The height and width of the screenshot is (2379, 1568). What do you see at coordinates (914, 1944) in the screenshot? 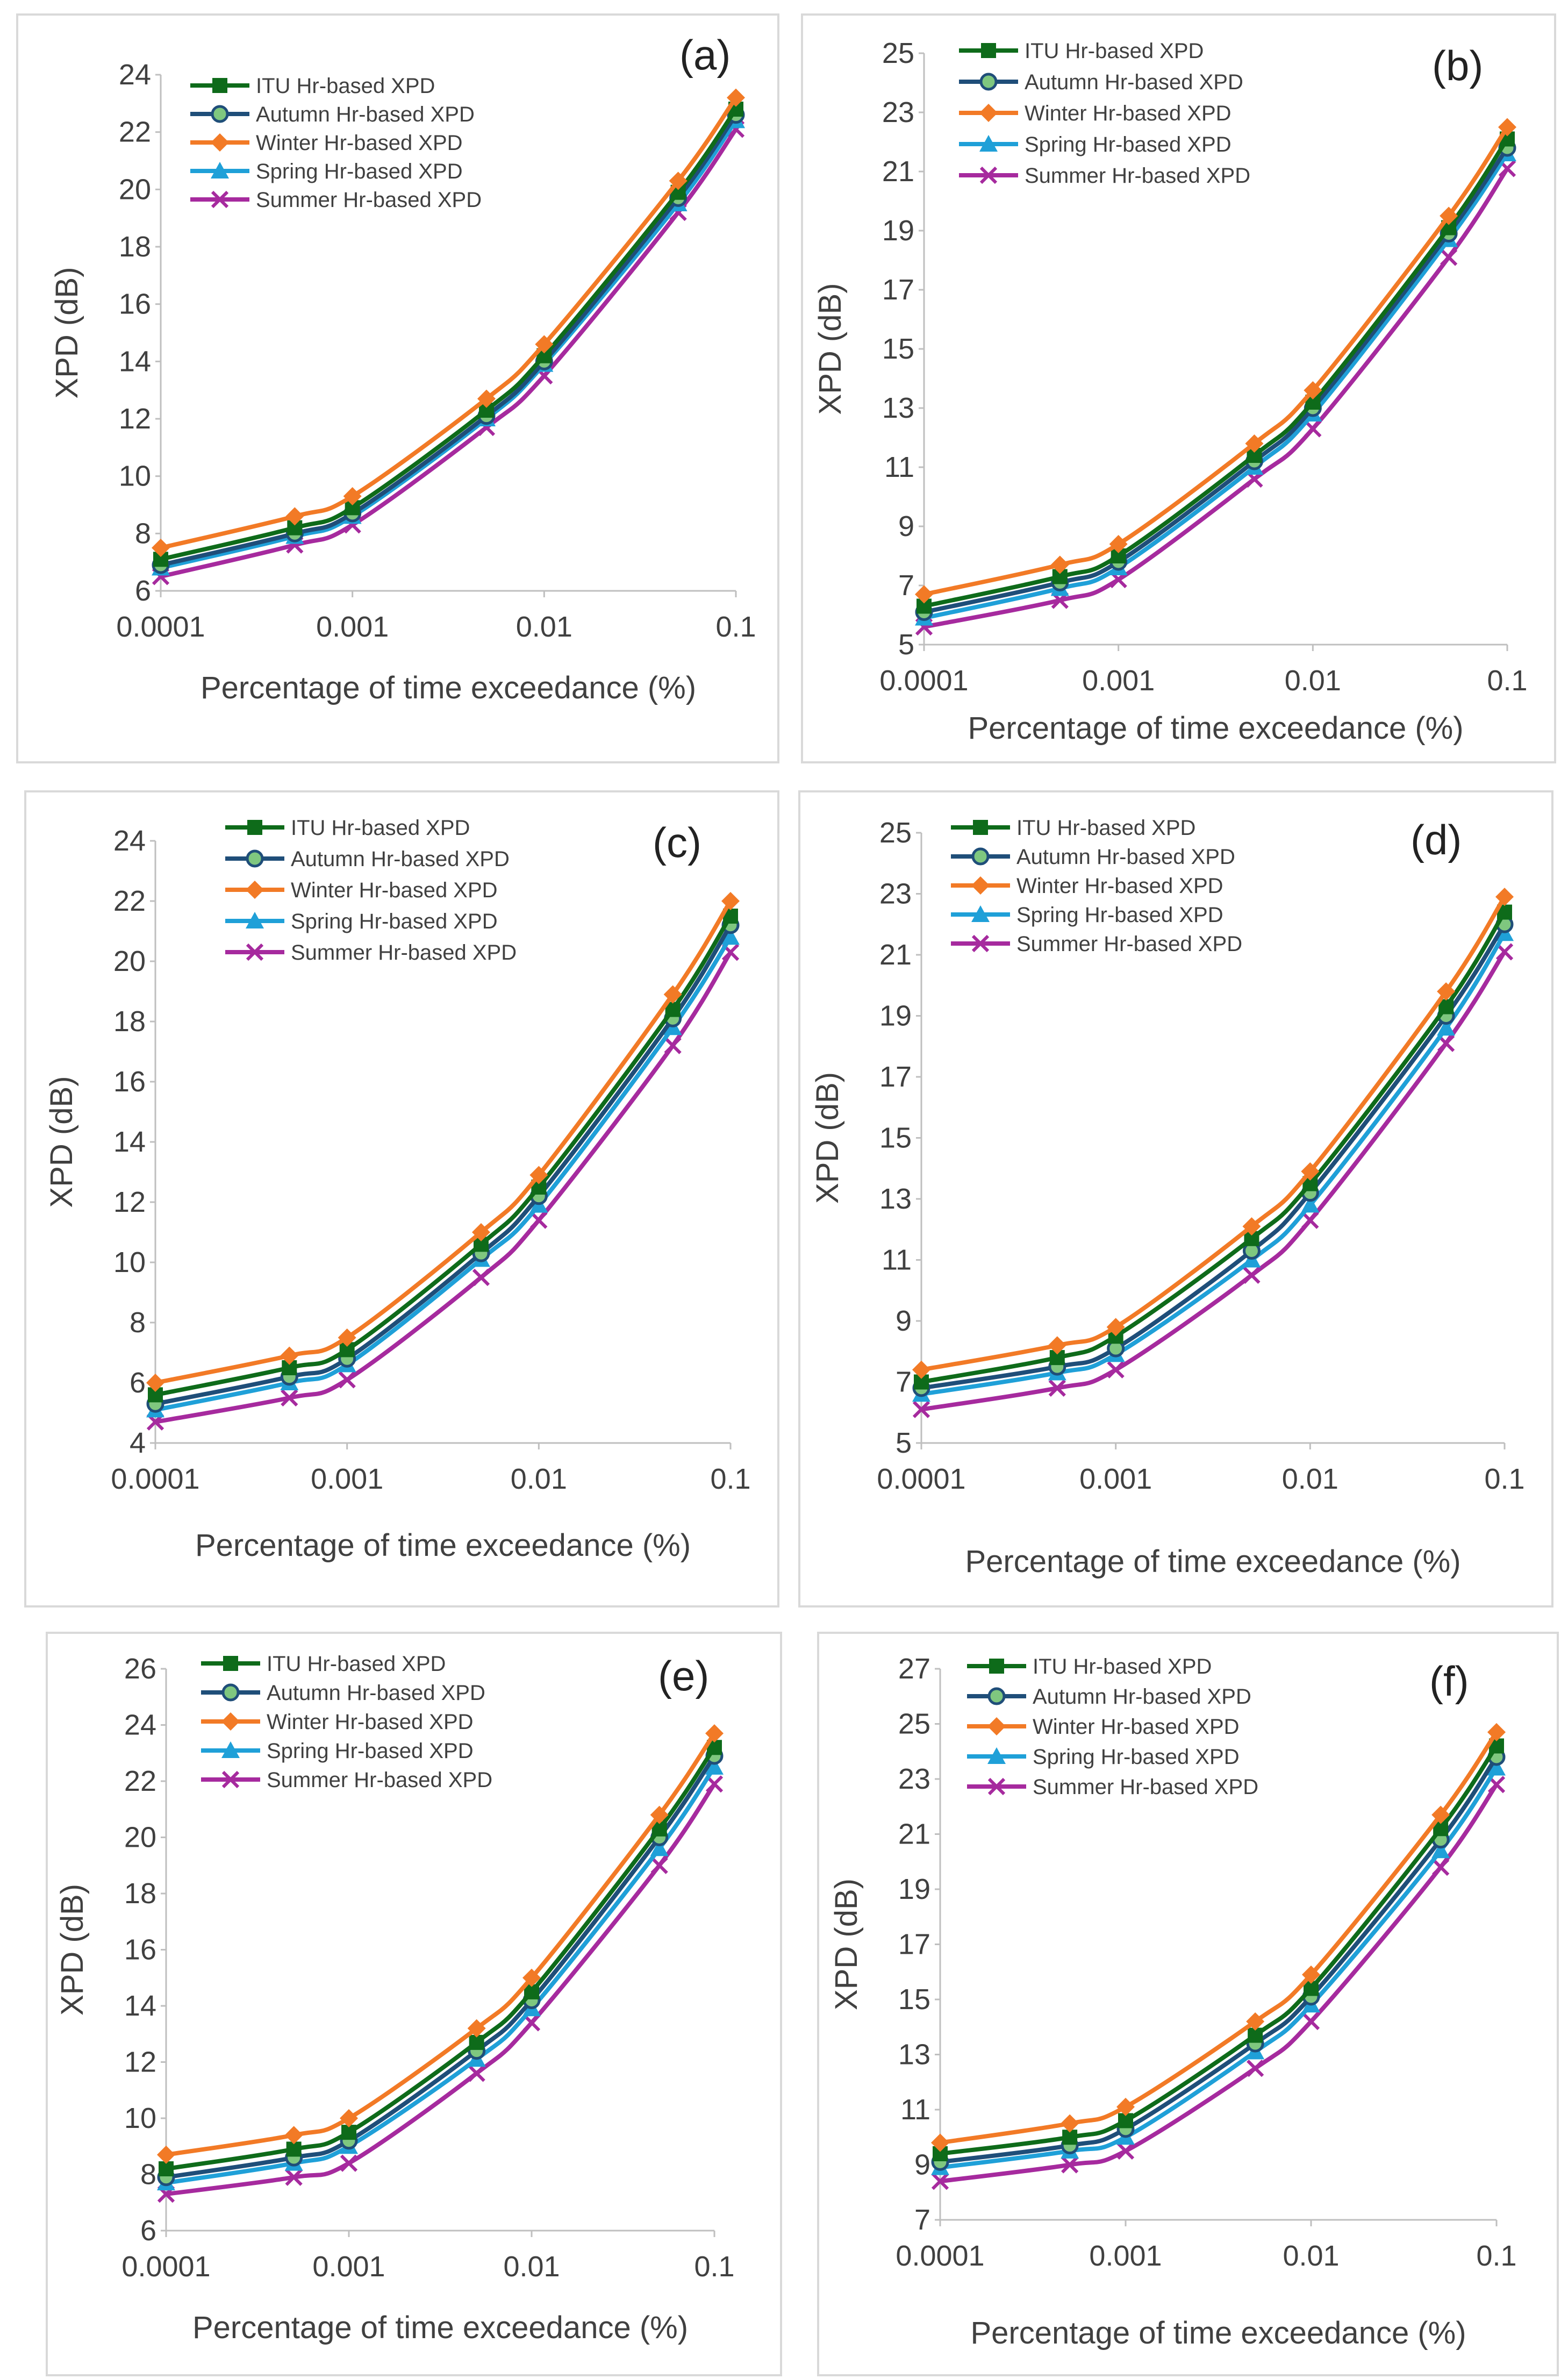
I see `y-tick-label: 17` at bounding box center [914, 1944].